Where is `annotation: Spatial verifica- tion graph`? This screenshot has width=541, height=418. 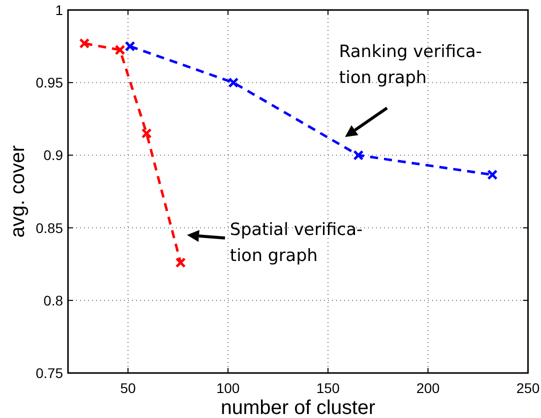 annotation: Spatial verifica- tion graph is located at coordinates (296, 243).